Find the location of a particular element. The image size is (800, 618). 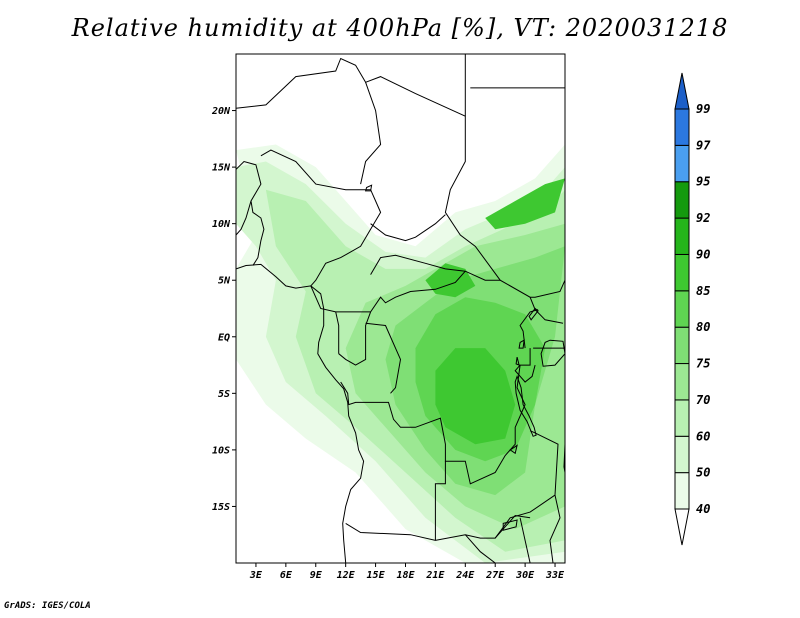

colorbar-label: 92 is located at coordinates (703, 218).